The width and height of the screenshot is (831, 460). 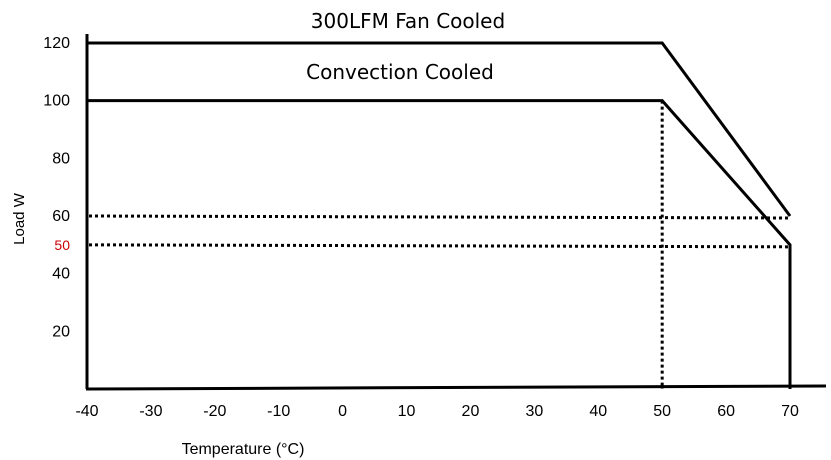 What do you see at coordinates (790, 411) in the screenshot?
I see `x-tick-label: 70` at bounding box center [790, 411].